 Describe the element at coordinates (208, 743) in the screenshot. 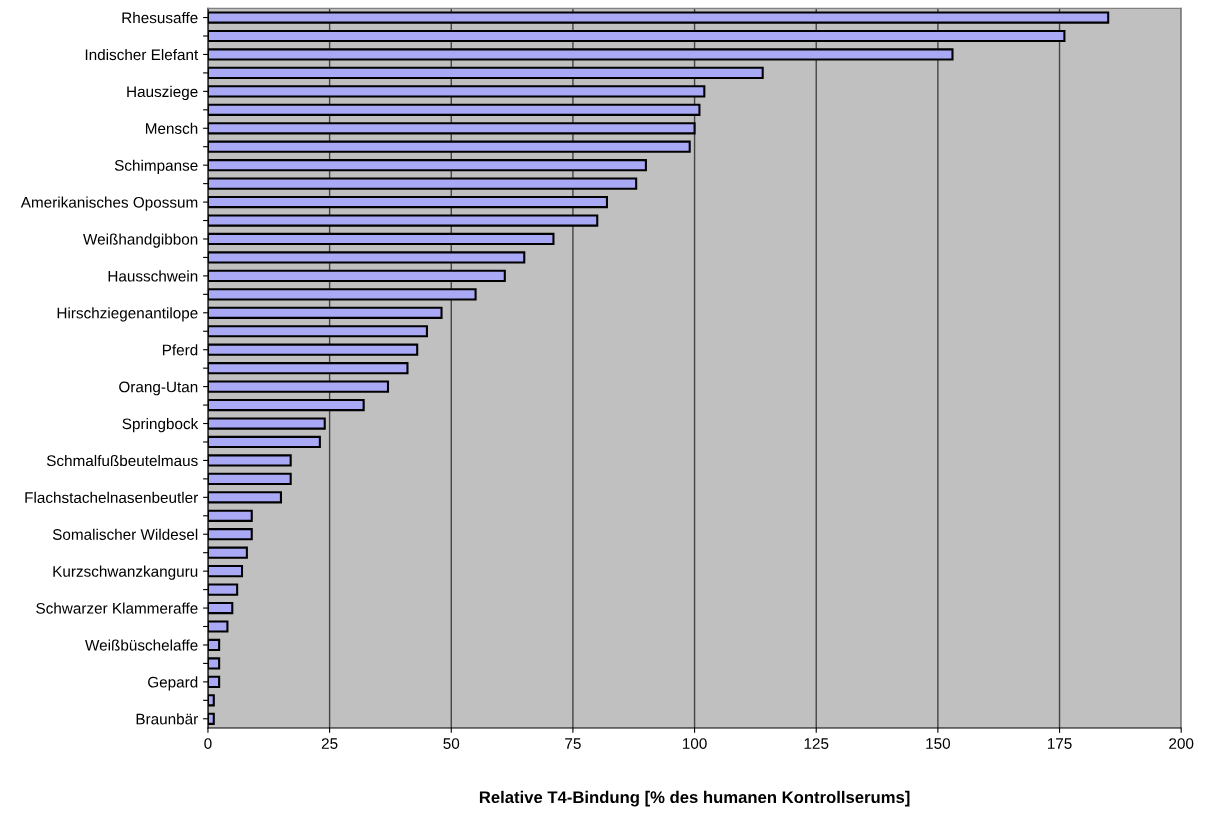

I see `x-tick-label: 0` at that location.